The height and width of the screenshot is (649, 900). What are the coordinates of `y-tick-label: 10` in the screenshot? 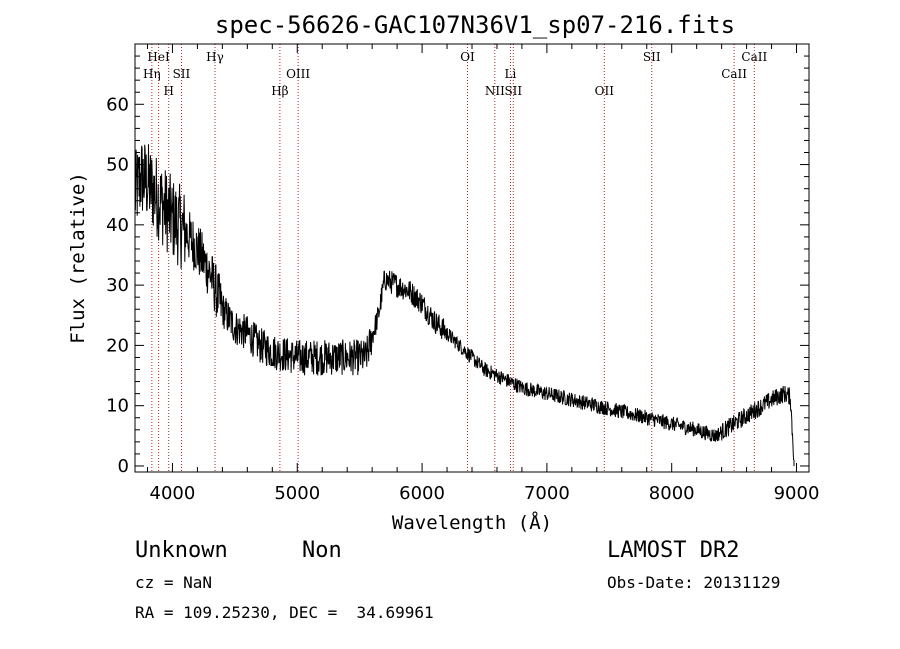 It's located at (117, 406).